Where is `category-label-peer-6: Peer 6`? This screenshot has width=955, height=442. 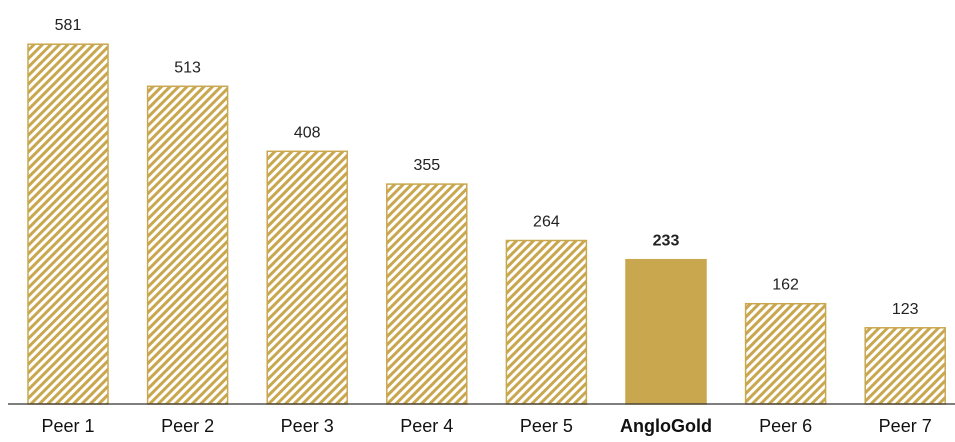 category-label-peer-6: Peer 6 is located at coordinates (785, 426).